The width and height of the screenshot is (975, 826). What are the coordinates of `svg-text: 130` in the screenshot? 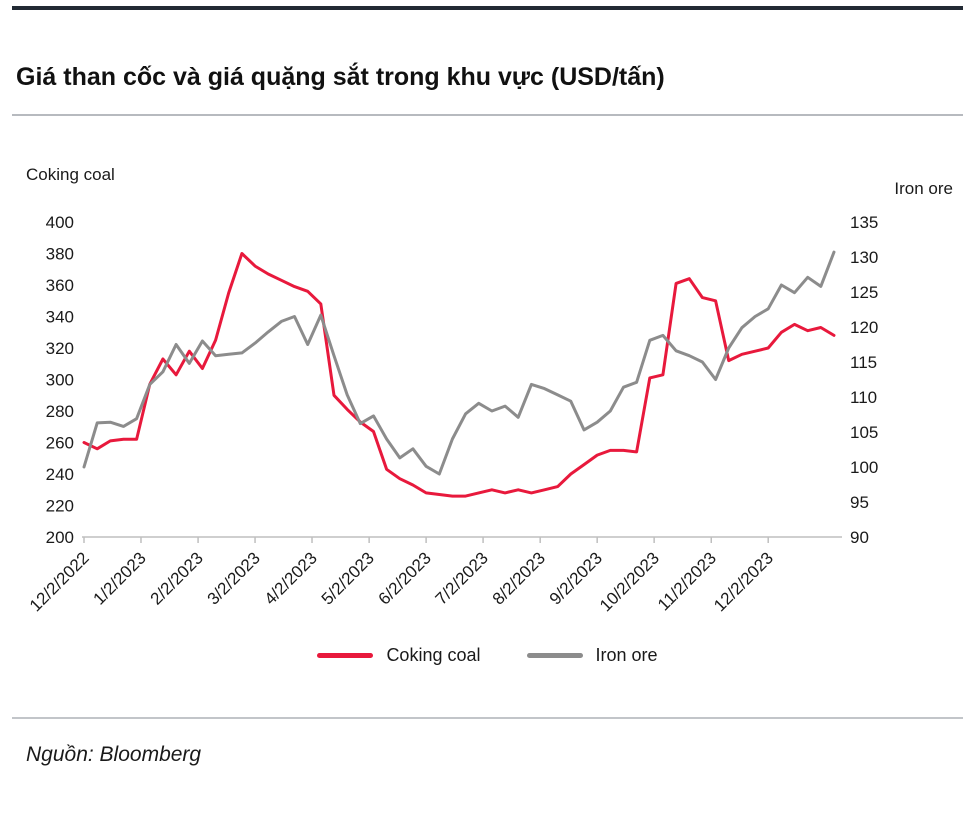 It's located at (864, 257).